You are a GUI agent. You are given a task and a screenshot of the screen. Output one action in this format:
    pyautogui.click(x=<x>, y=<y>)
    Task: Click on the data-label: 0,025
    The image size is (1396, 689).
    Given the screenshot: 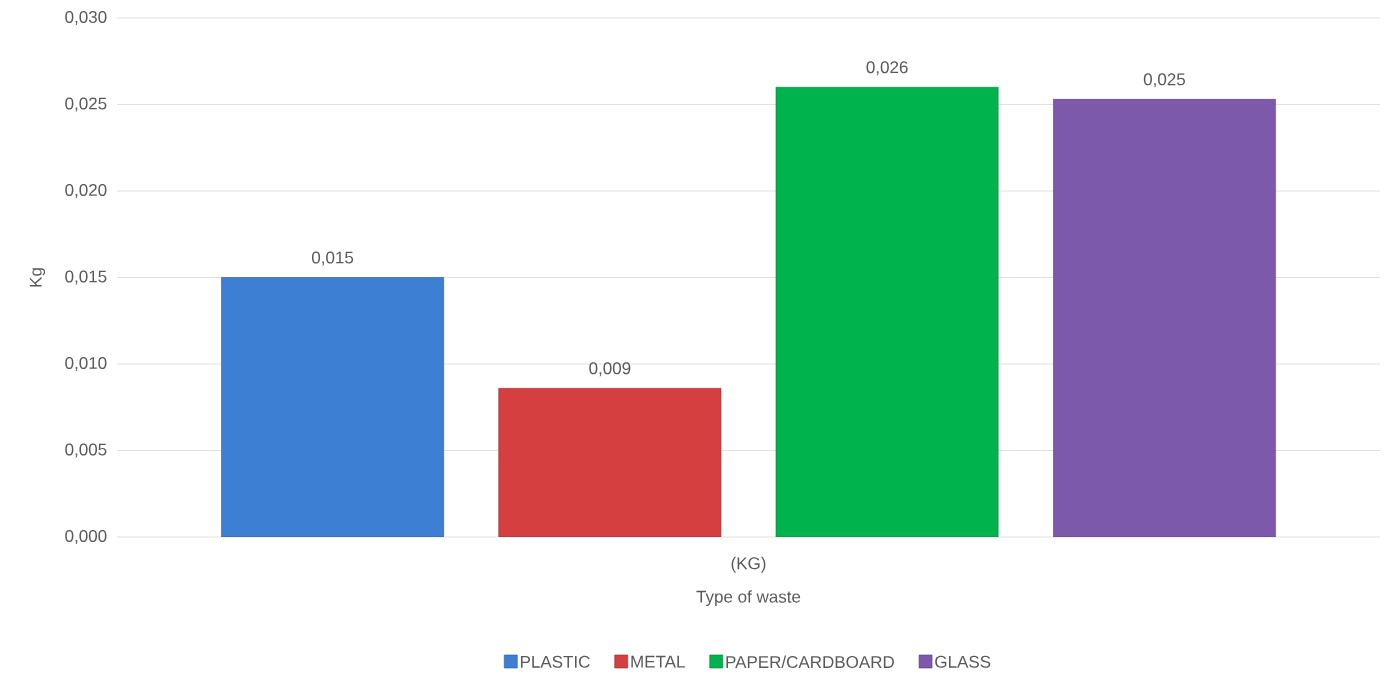 What is the action you would take?
    pyautogui.click(x=1164, y=80)
    